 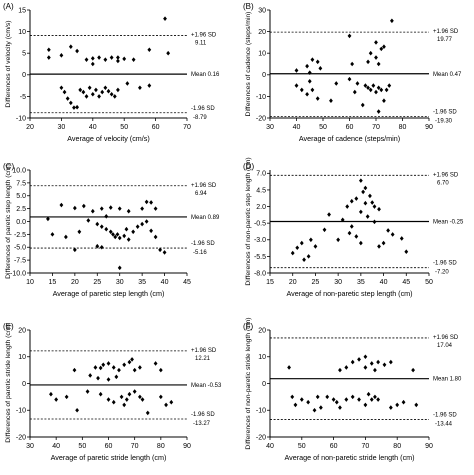 I want to click on x-axis-title: Average of paretic stride length (cm), so click(x=109, y=457).